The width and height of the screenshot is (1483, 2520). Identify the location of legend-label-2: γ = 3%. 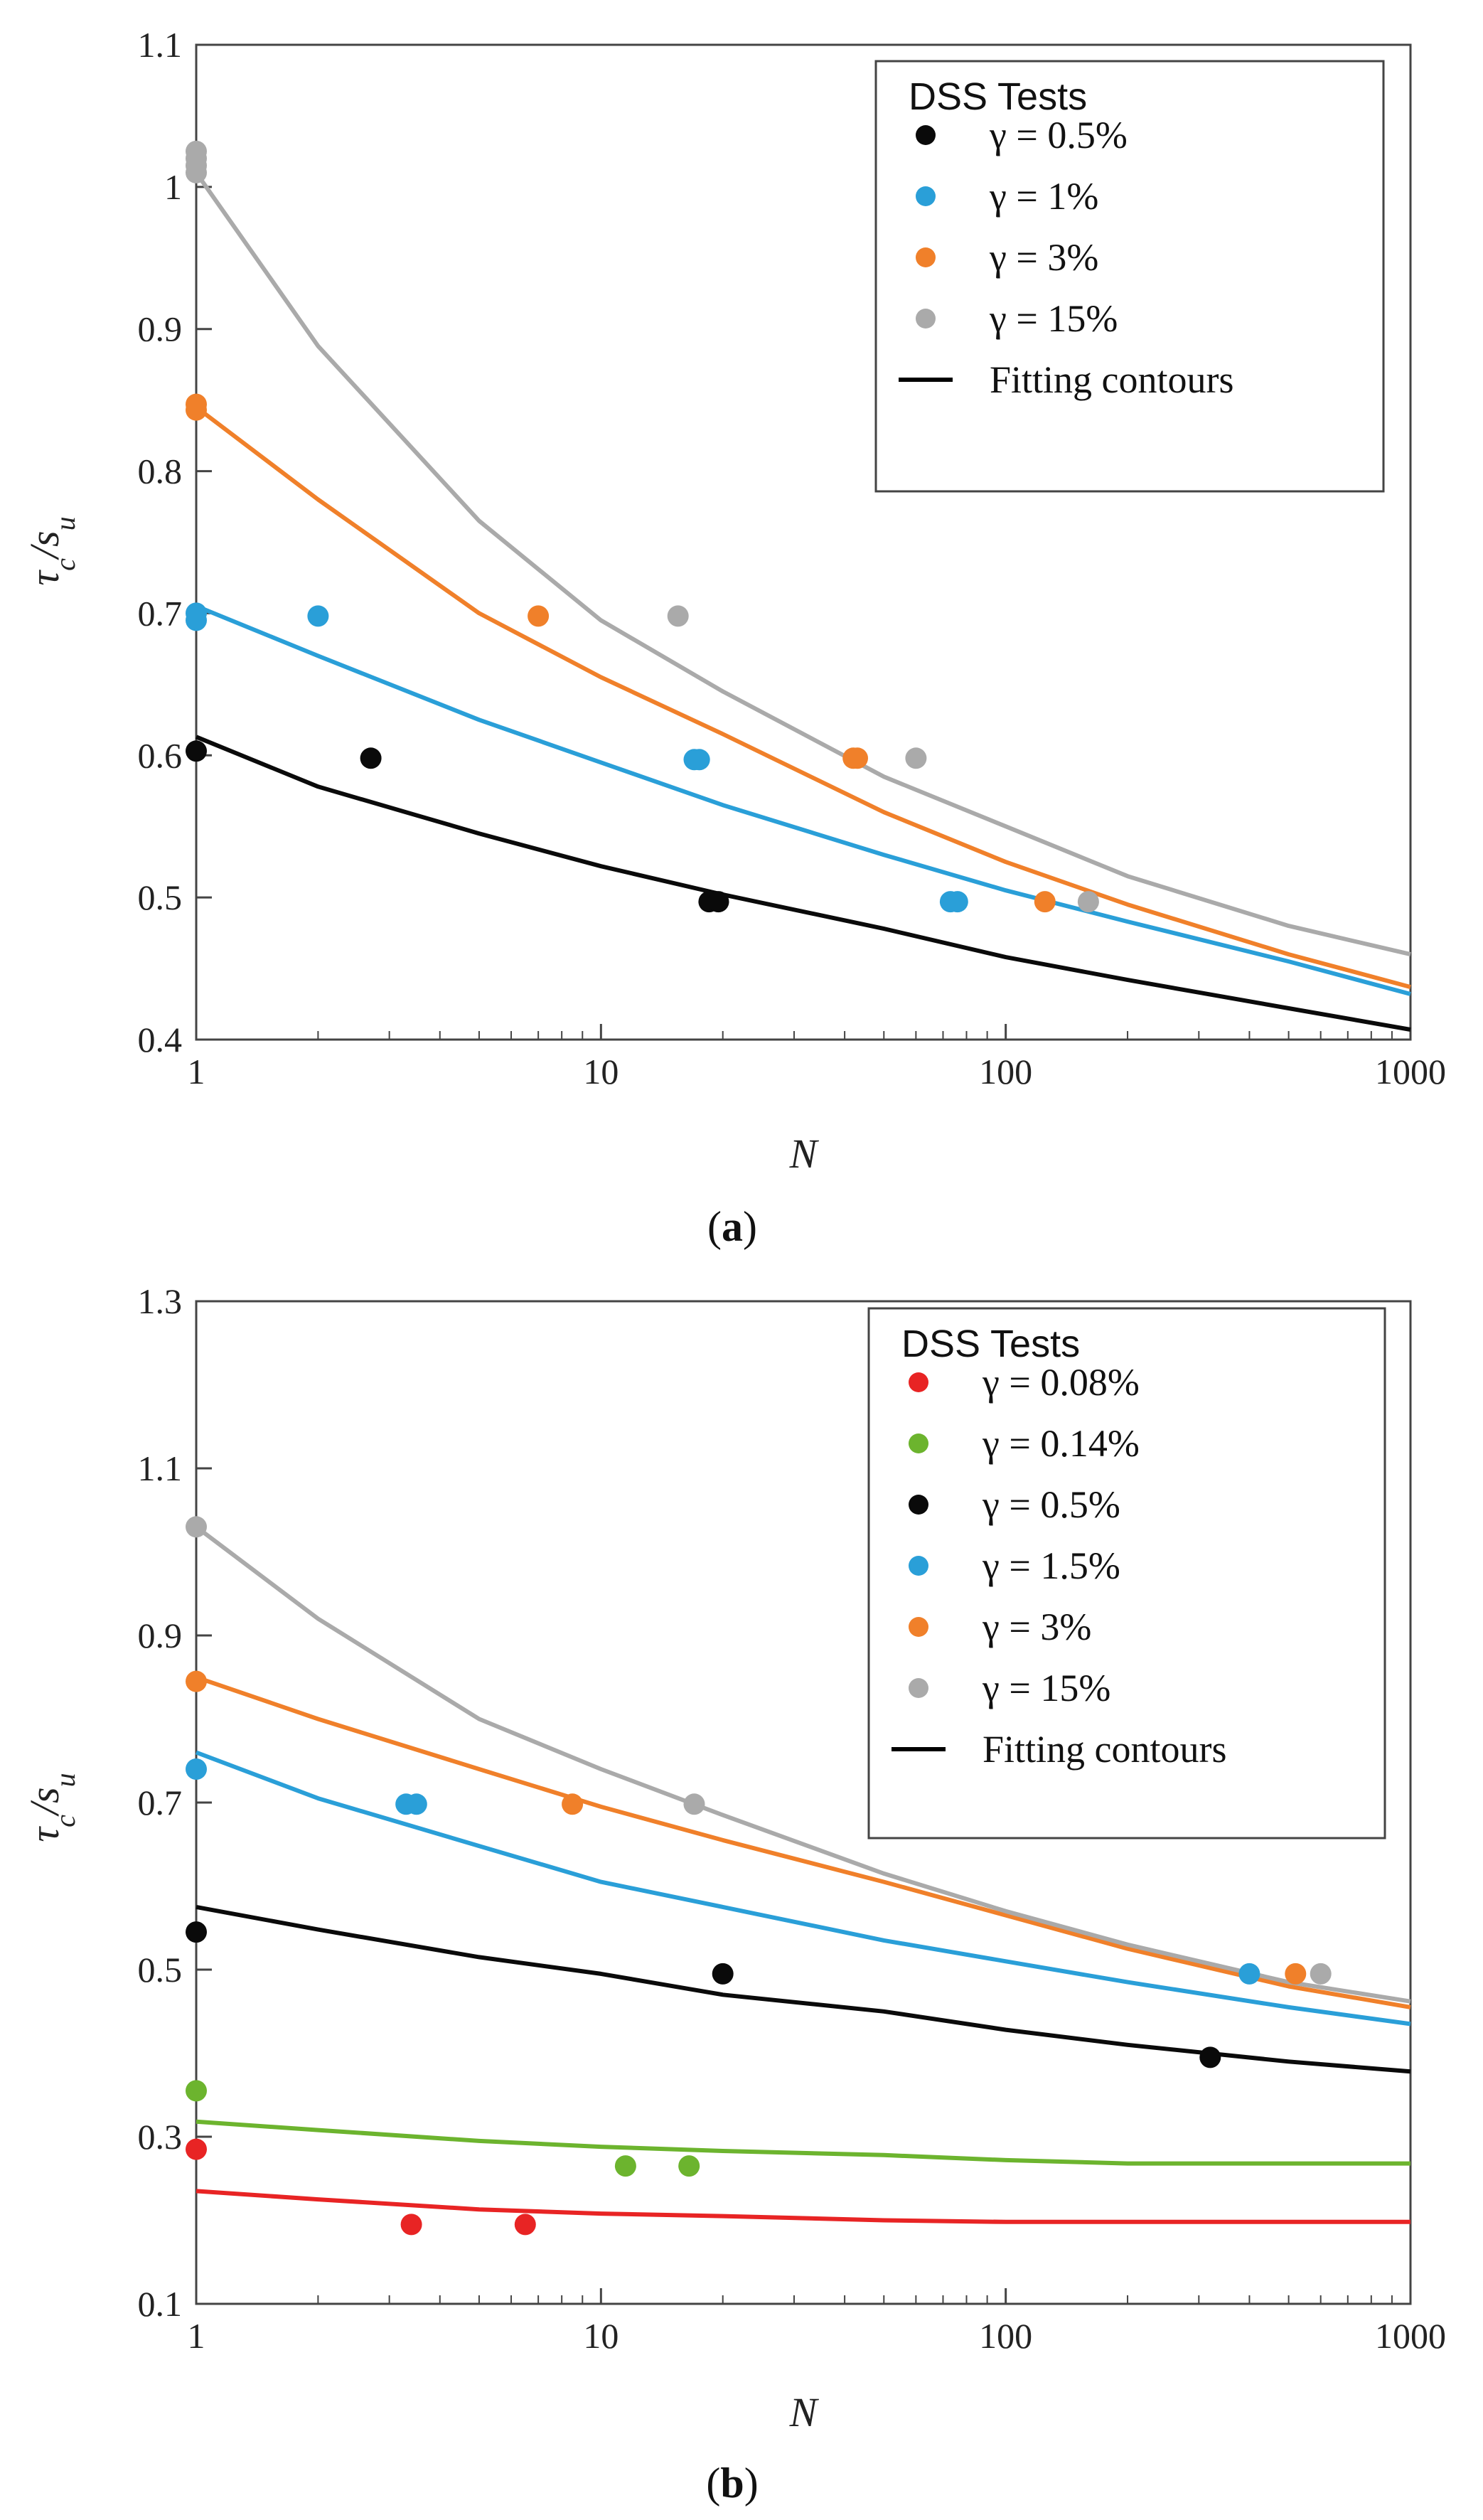
(1043, 257).